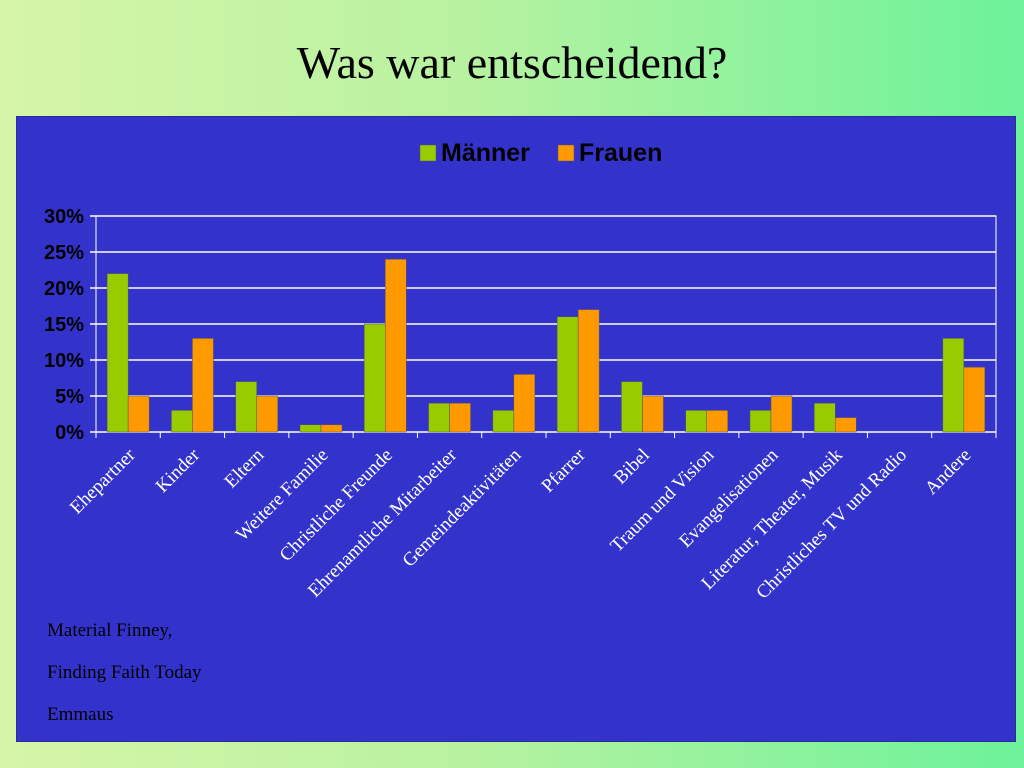 The width and height of the screenshot is (1024, 768). What do you see at coordinates (245, 468) in the screenshot?
I see `x-category-label: Eltern` at bounding box center [245, 468].